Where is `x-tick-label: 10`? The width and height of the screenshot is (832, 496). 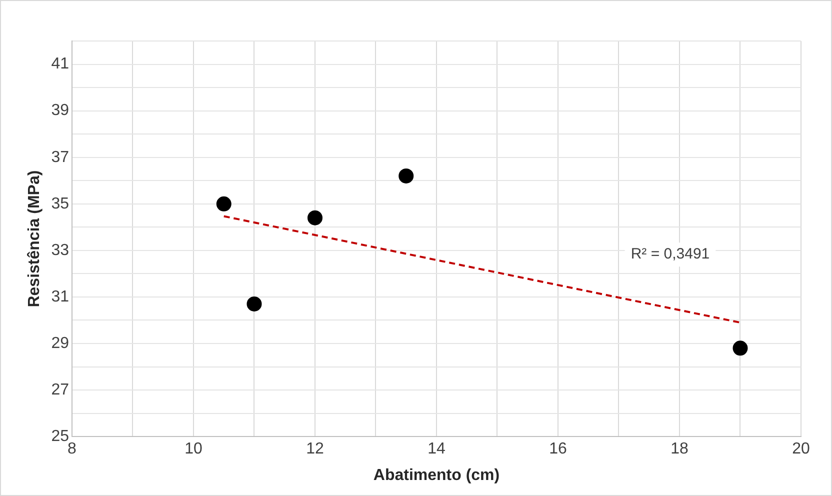
x-tick-label: 10 is located at coordinates (193, 449).